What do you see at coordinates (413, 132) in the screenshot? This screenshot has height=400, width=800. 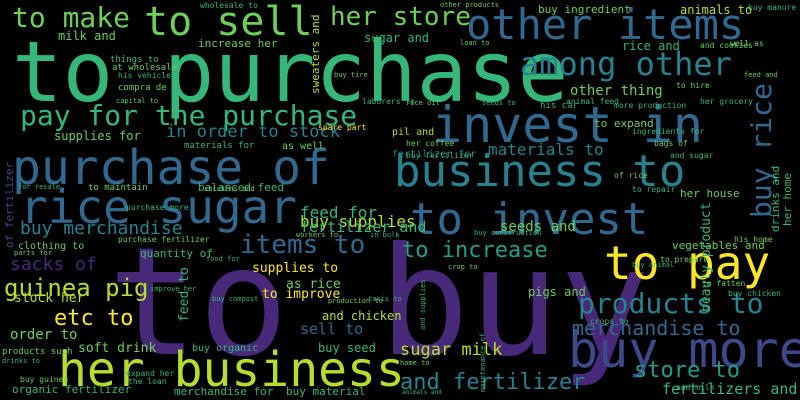 I see `cloud-word: pil and` at bounding box center [413, 132].